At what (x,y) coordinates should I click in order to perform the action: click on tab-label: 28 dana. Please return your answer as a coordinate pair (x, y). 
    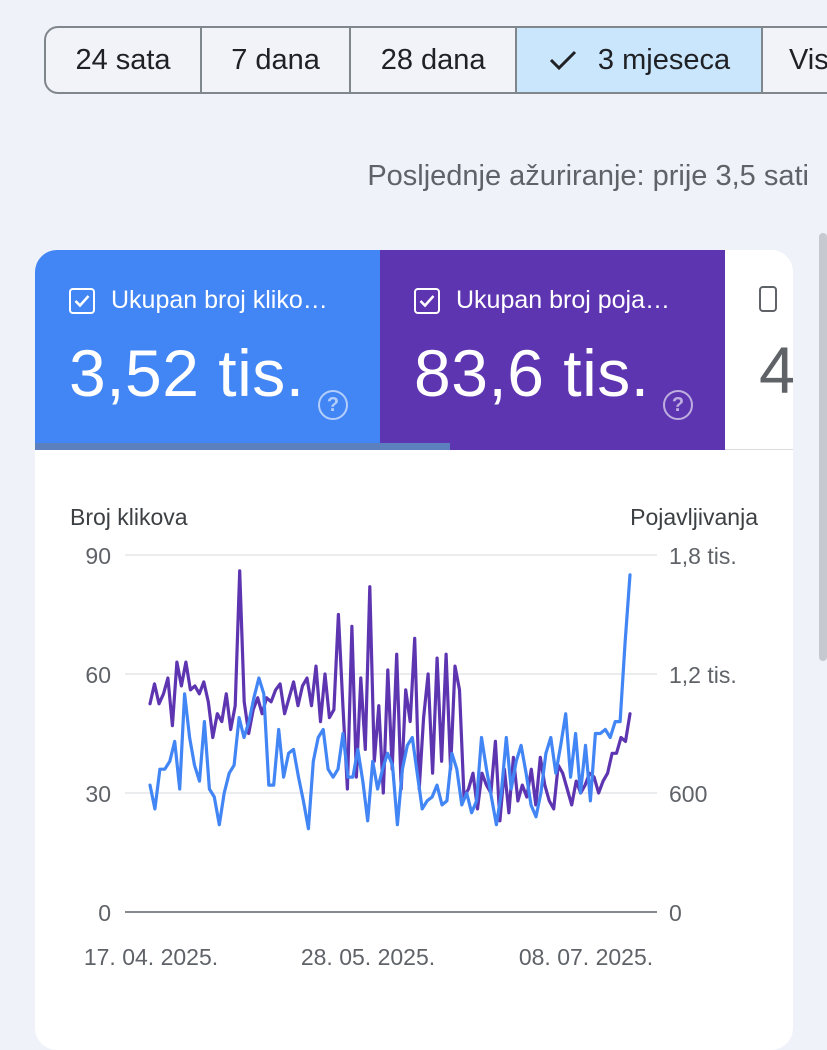
    Looking at the image, I should click on (433, 59).